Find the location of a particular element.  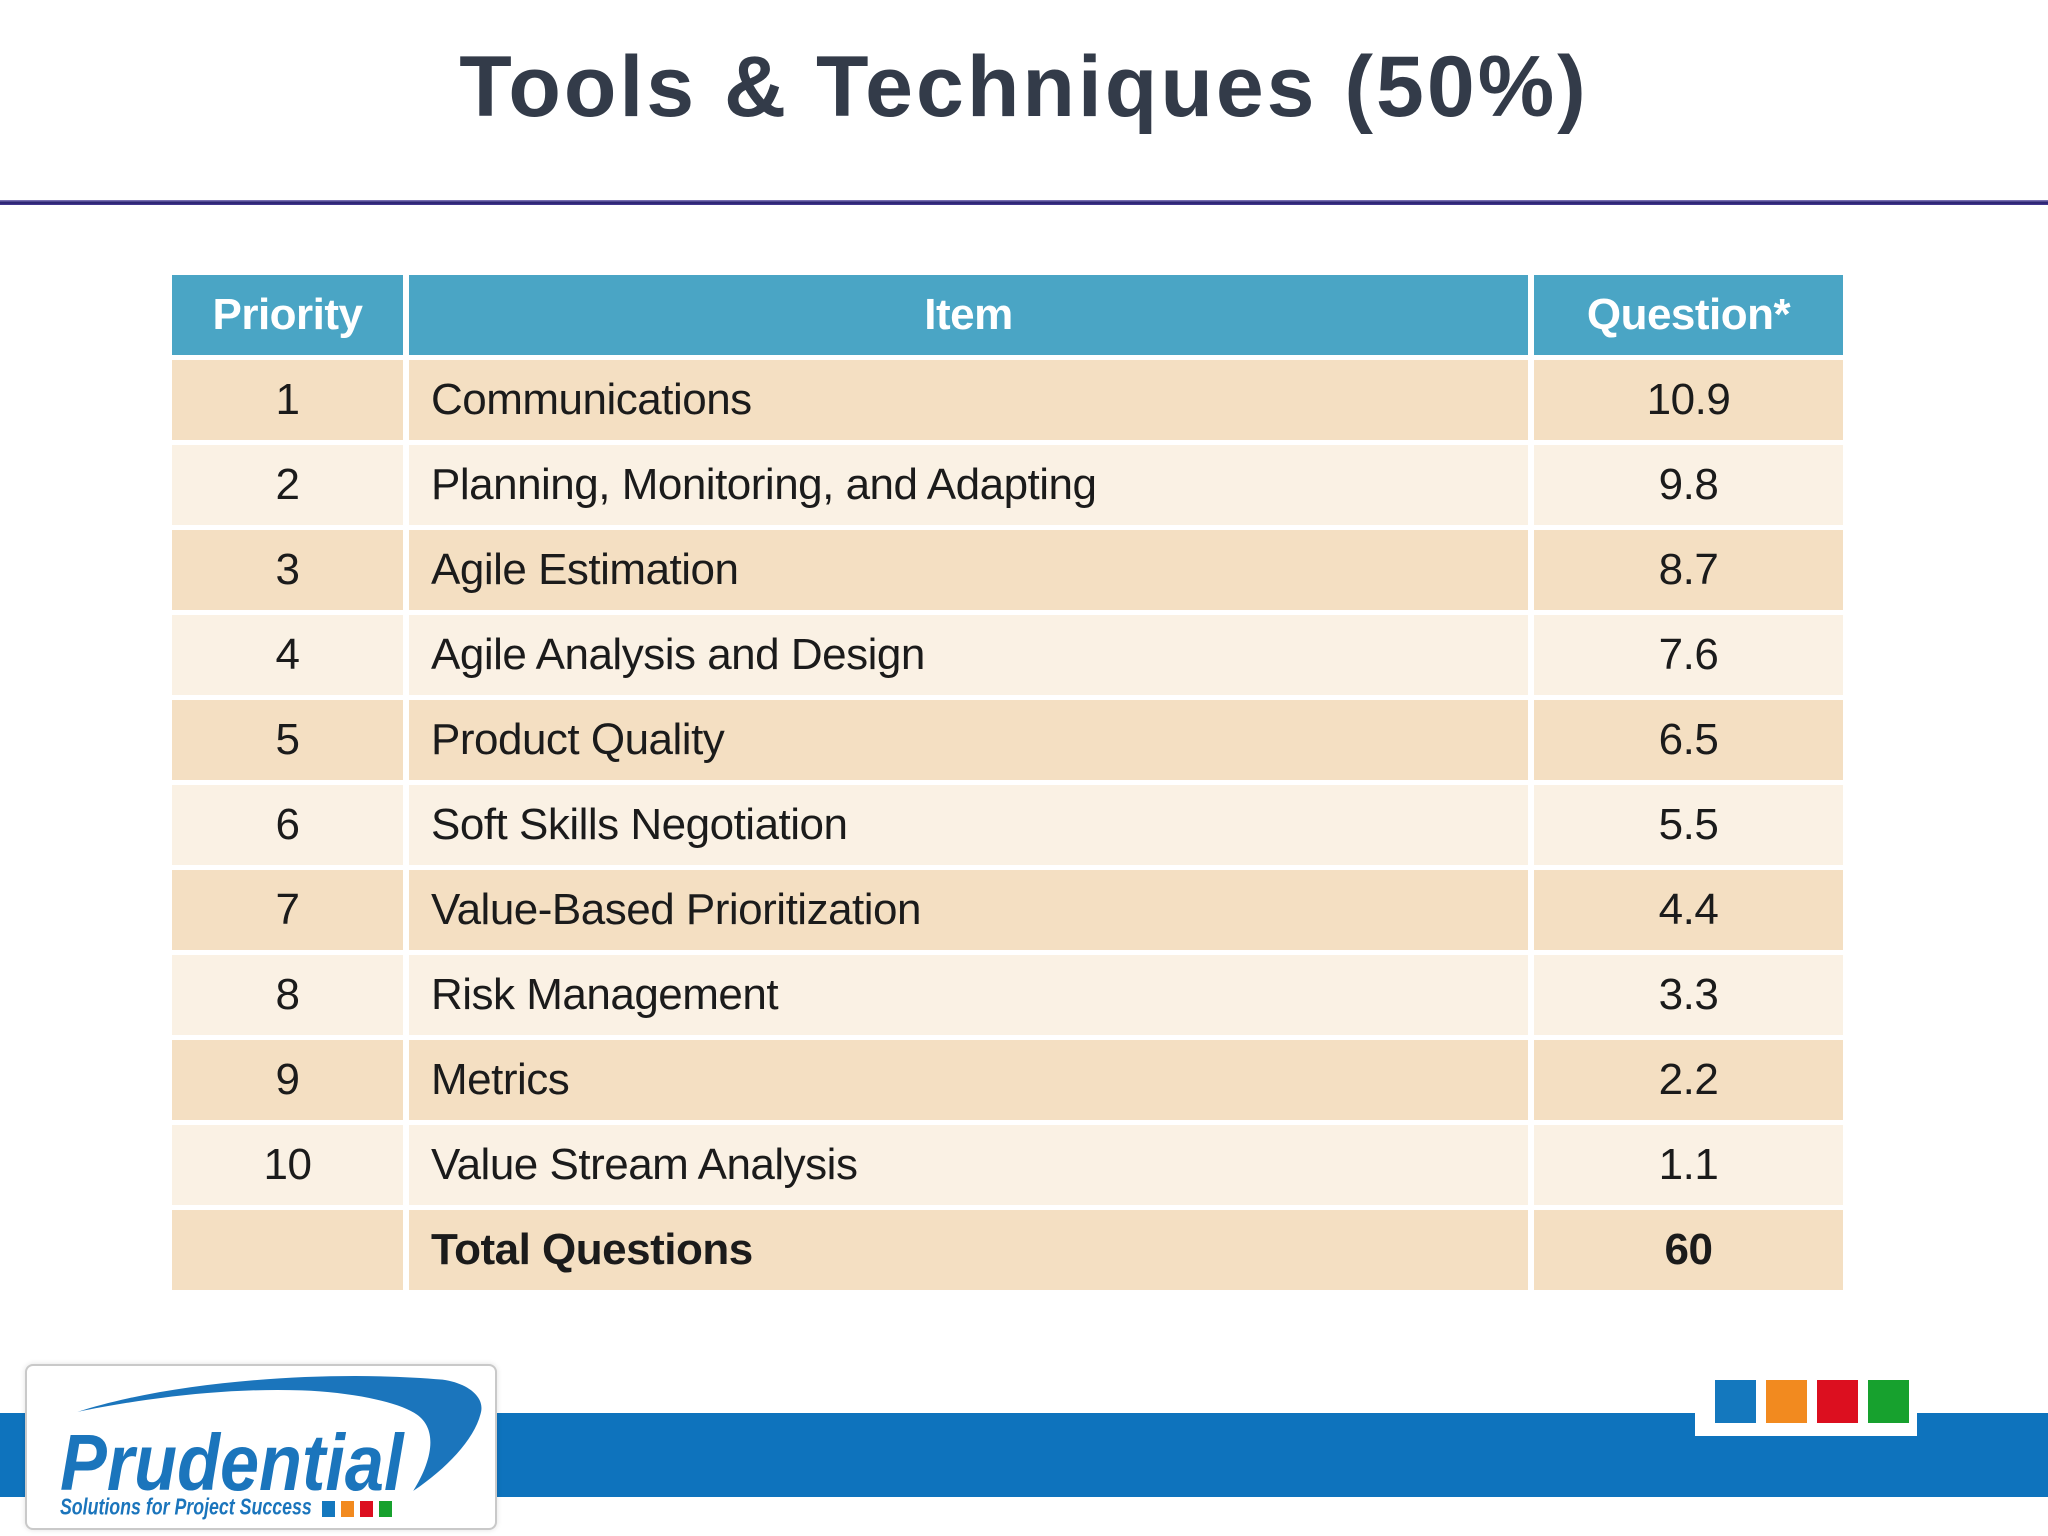

row-priority: 9 is located at coordinates (287, 1080).